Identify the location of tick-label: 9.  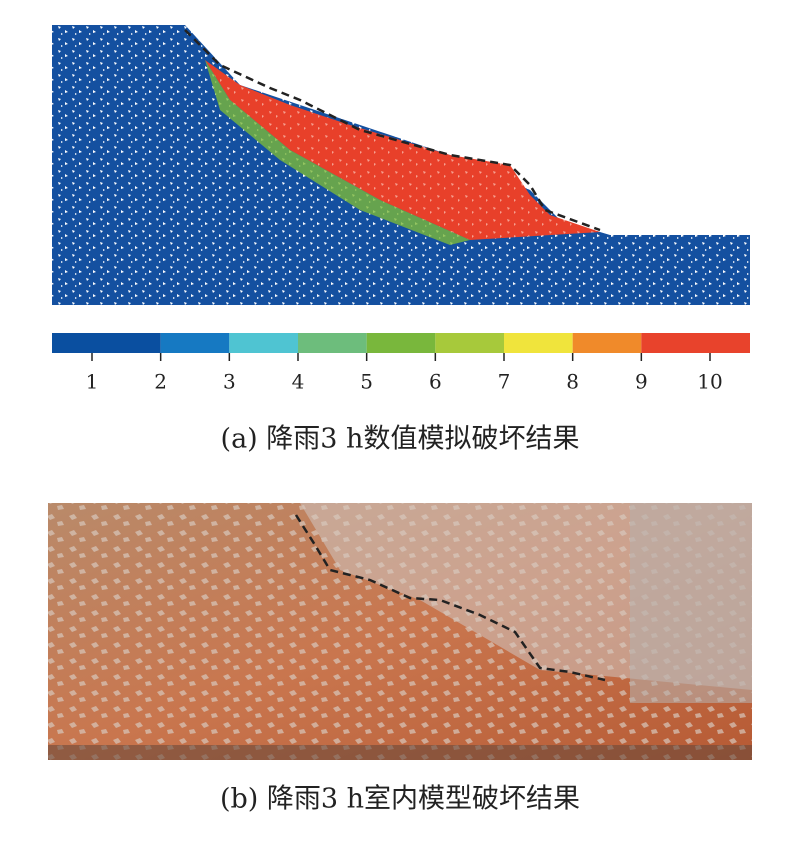
(641, 382).